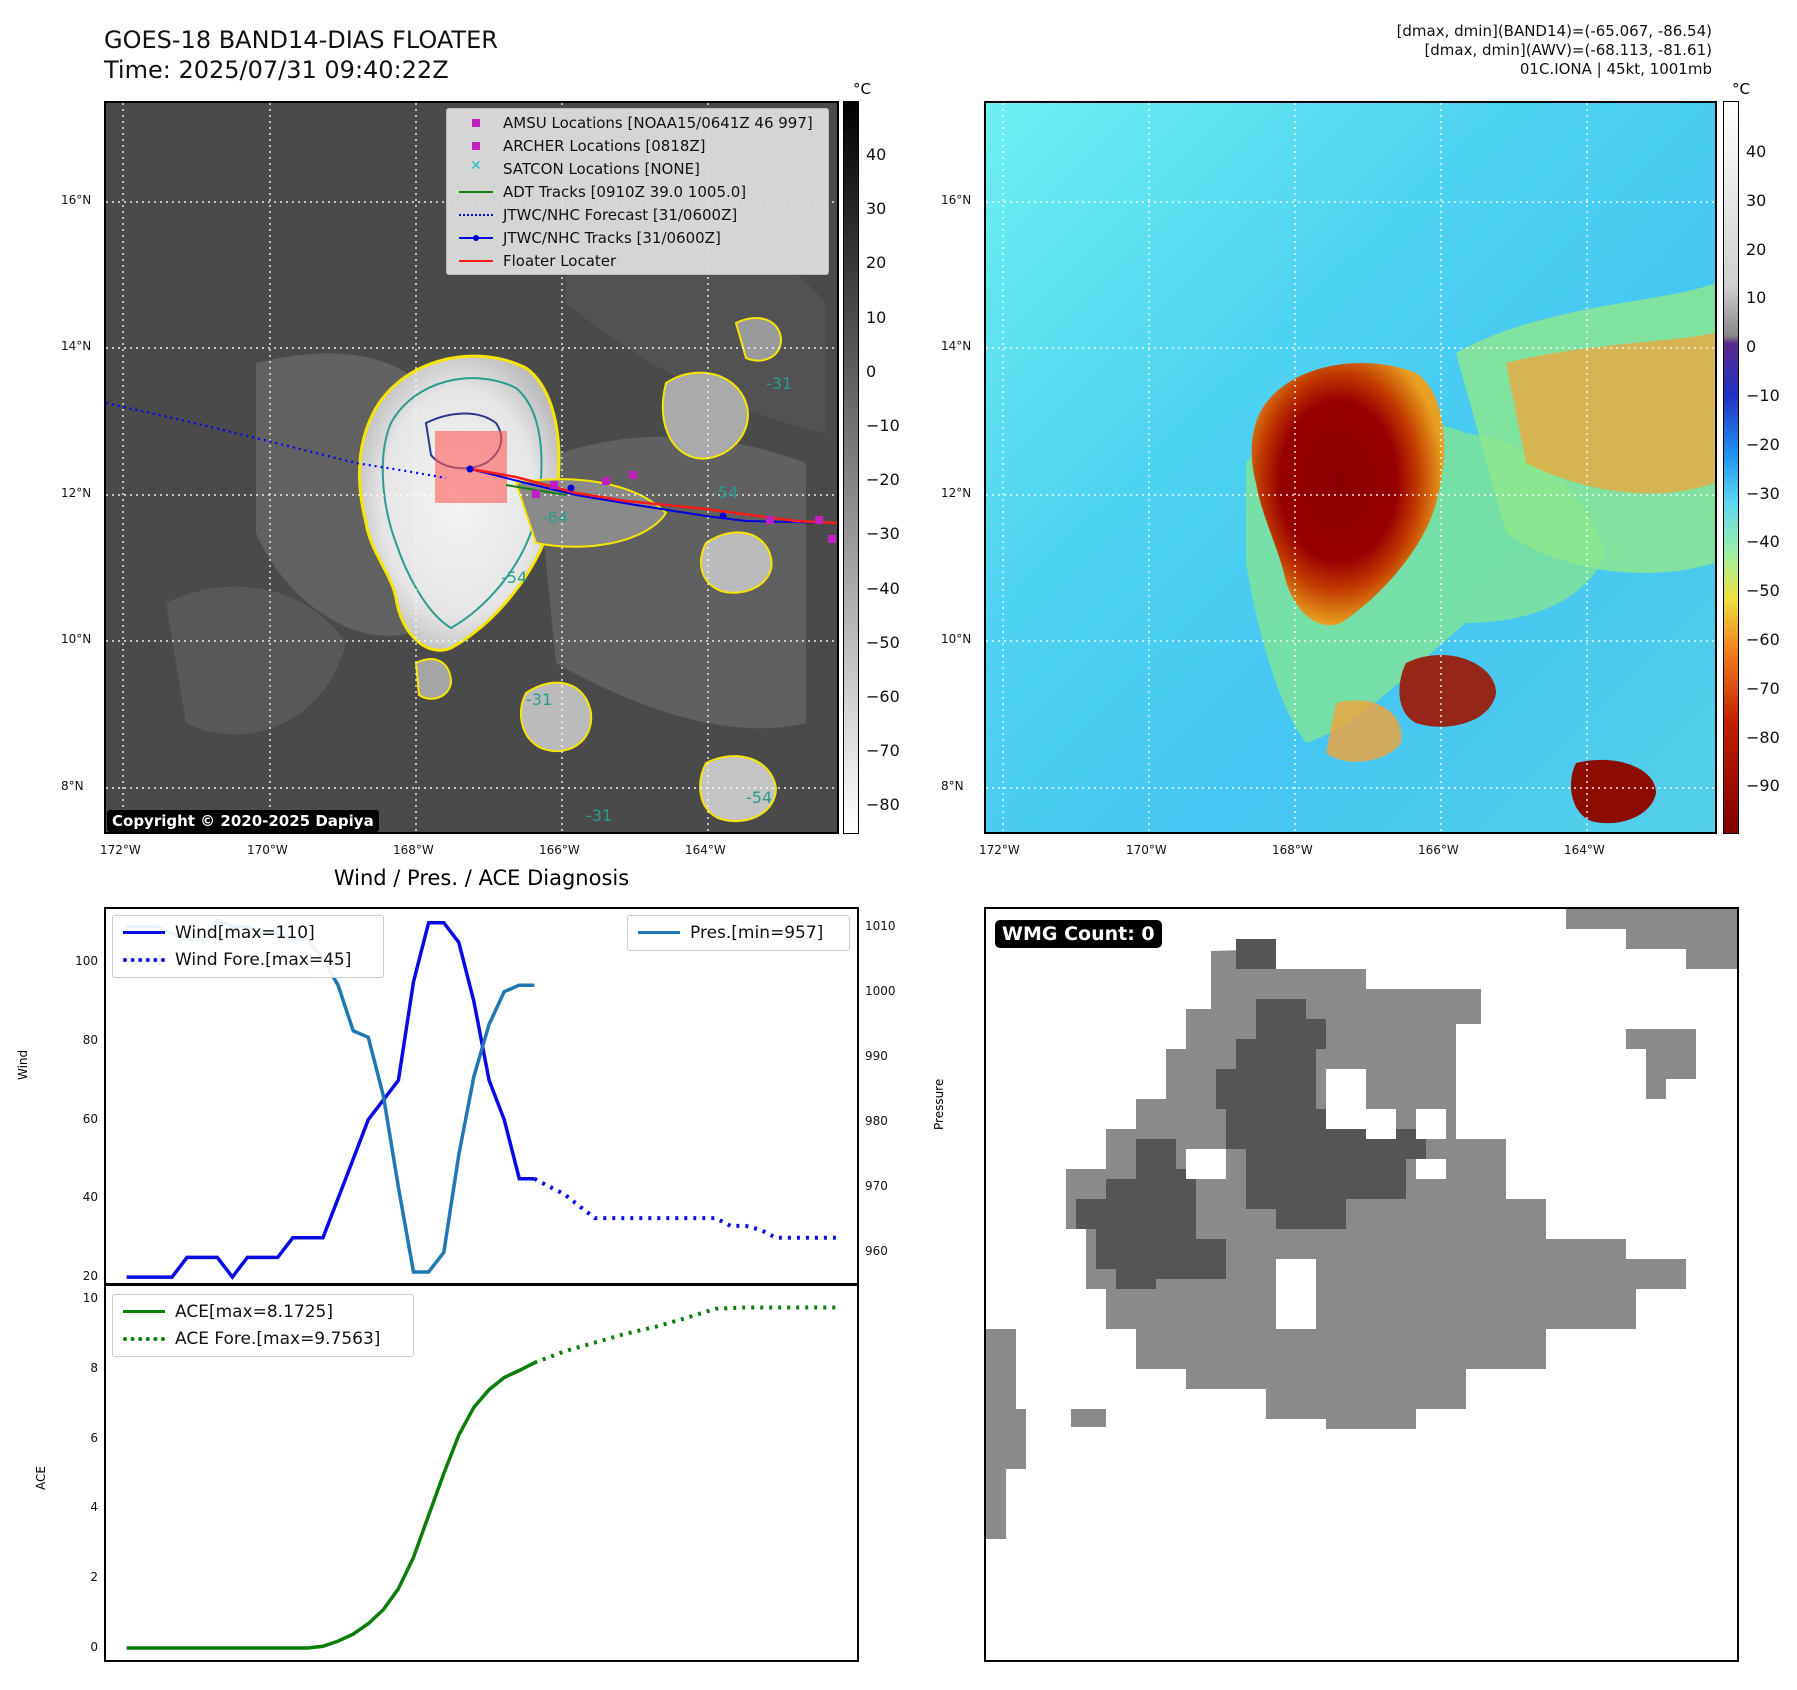  Describe the element at coordinates (227, 1312) in the screenshot. I see `legend-item-ace: ACE[max=8.1725]` at that location.